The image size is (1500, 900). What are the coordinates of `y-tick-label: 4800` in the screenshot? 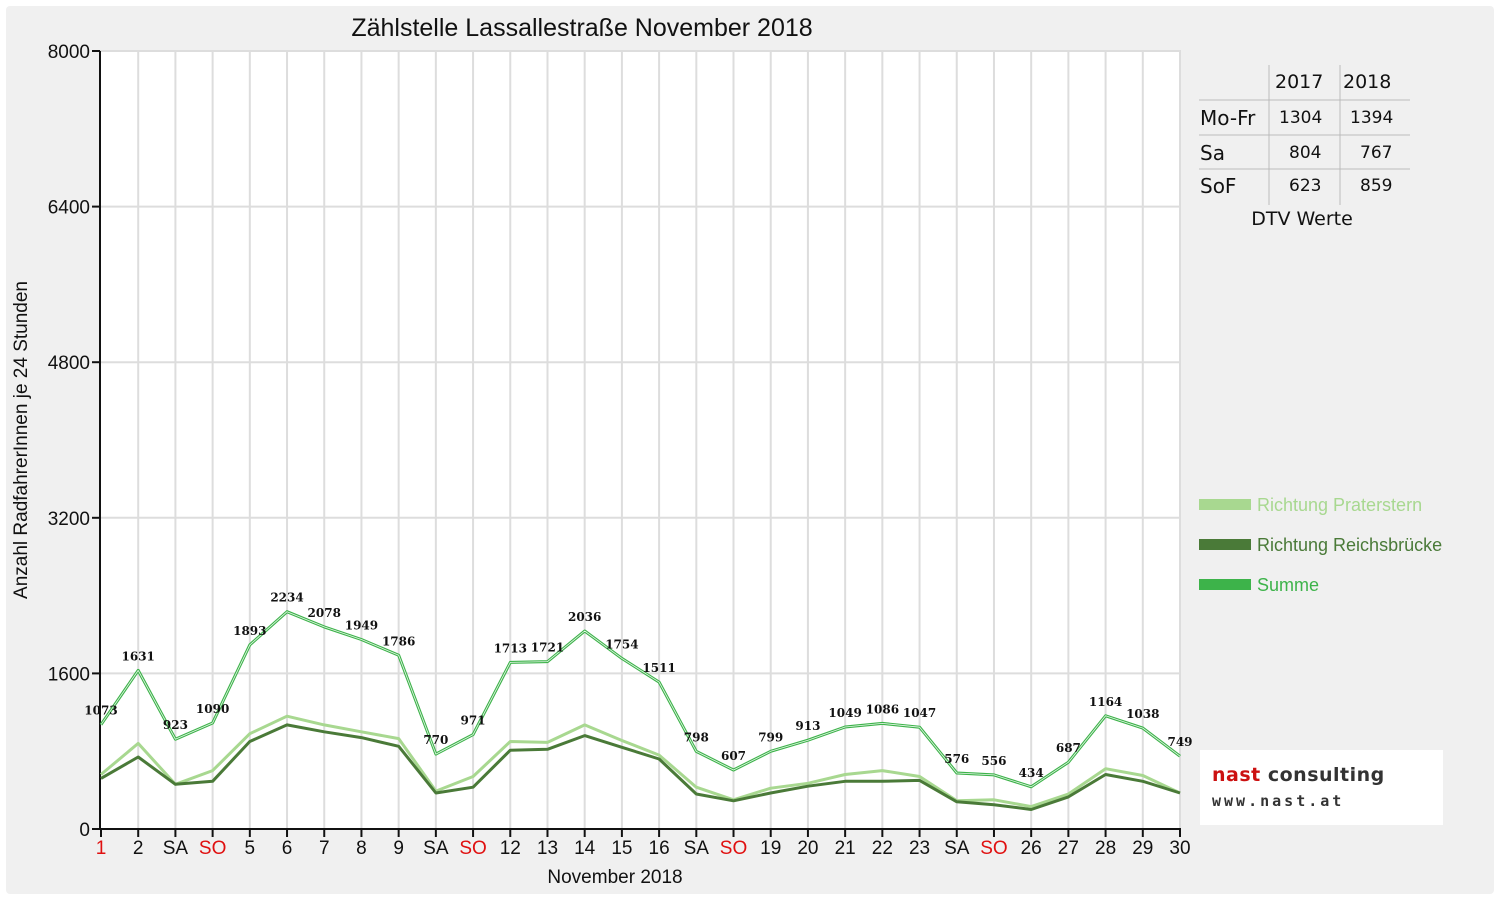 It's located at (69, 363).